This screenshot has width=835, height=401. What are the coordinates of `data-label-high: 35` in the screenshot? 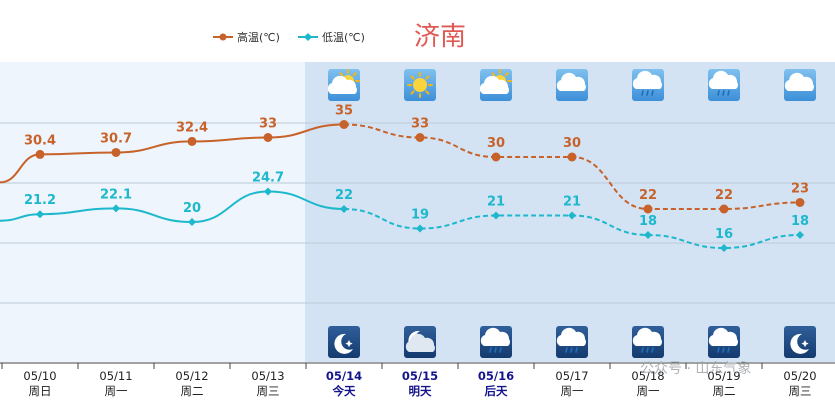 It's located at (344, 111).